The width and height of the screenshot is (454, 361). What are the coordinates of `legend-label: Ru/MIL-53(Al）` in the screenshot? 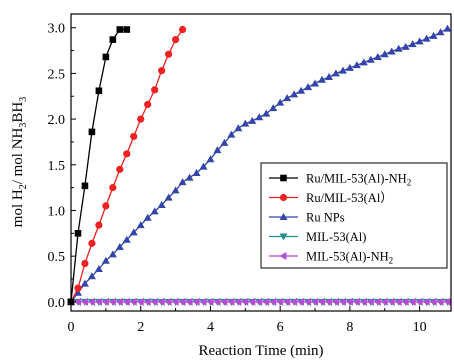 It's located at (349, 198).